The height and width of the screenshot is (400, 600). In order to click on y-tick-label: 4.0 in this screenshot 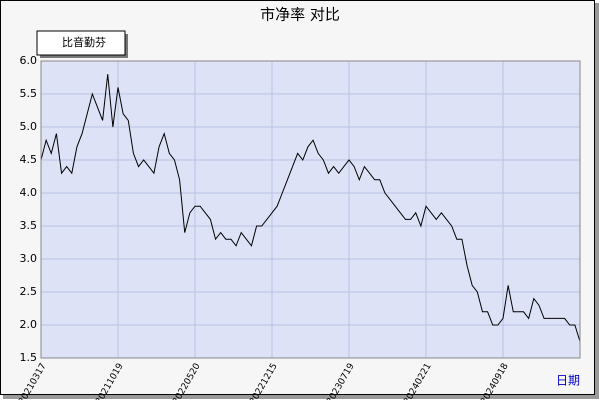, I will do `click(29, 192)`.